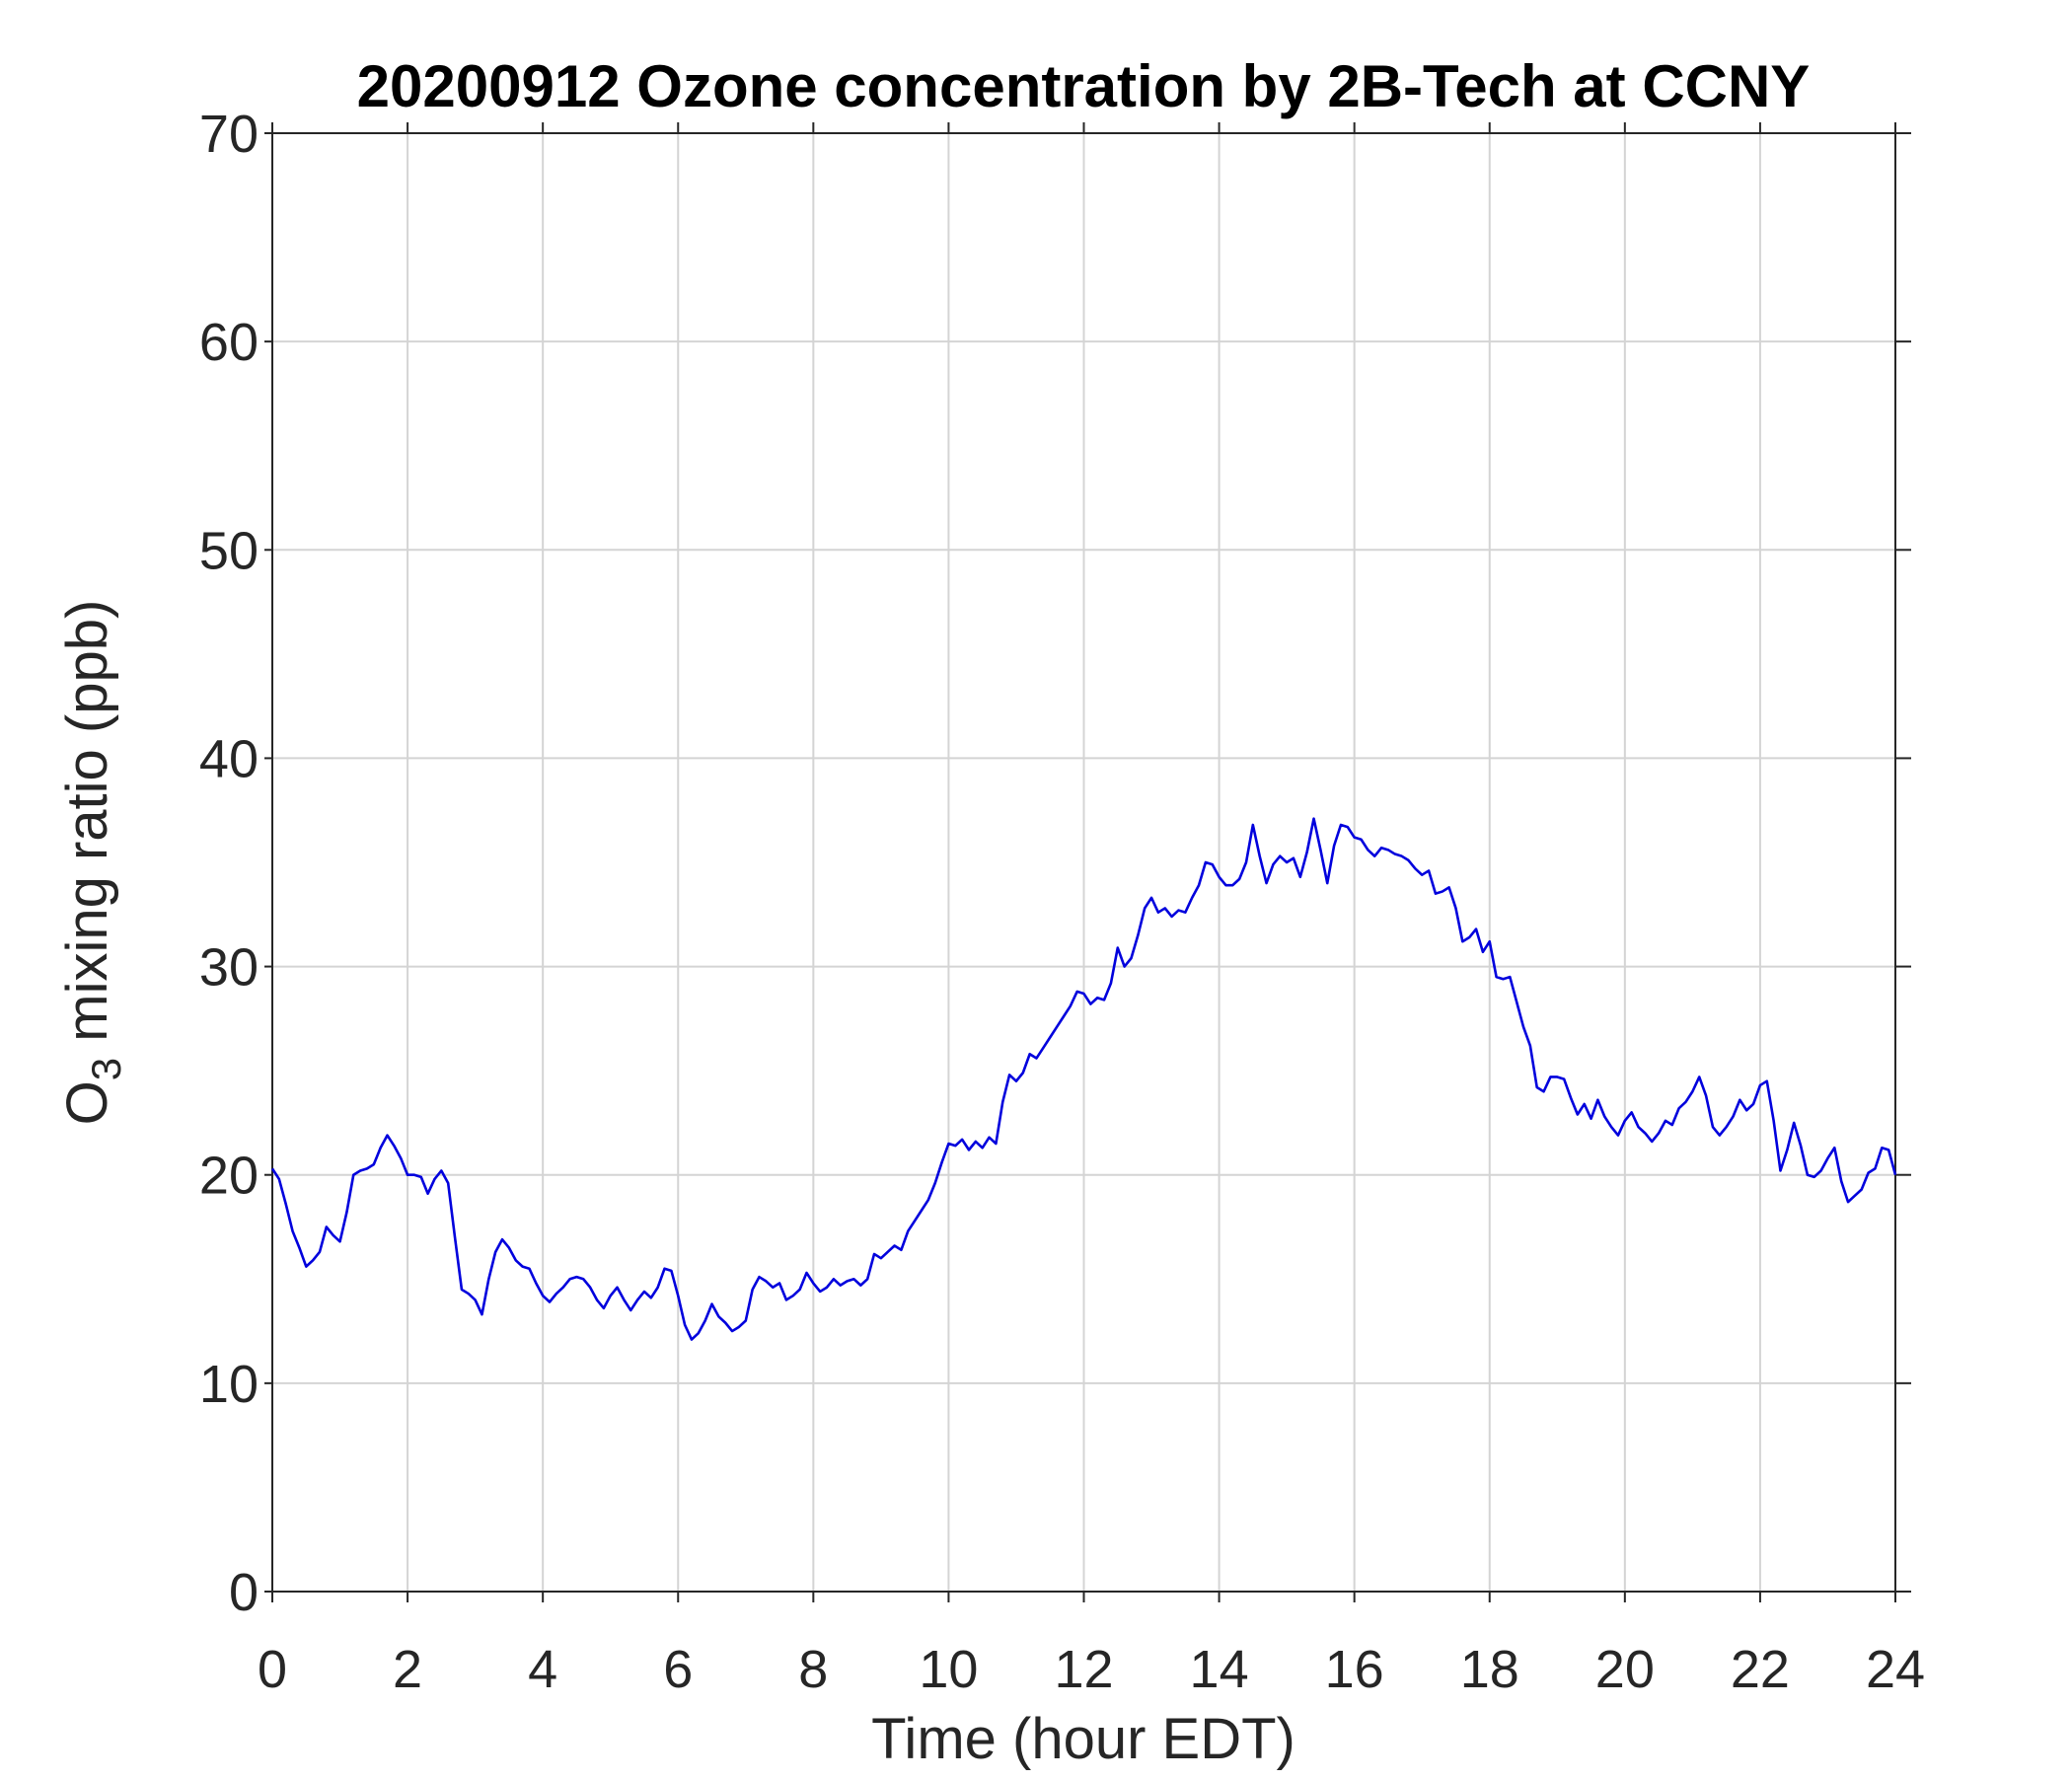 The width and height of the screenshot is (2072, 1781). What do you see at coordinates (1896, 1669) in the screenshot?
I see `x-tick-label: 24` at bounding box center [1896, 1669].